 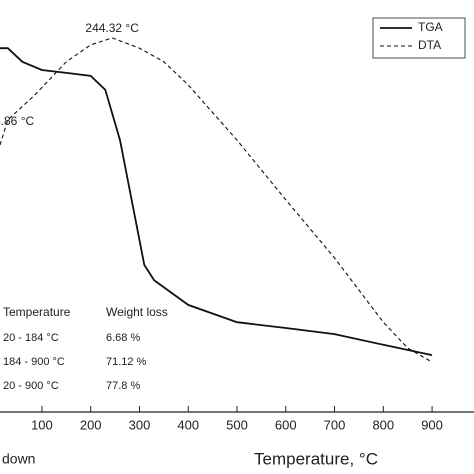 What do you see at coordinates (383, 424) in the screenshot?
I see `x-tick-label: 800` at bounding box center [383, 424].